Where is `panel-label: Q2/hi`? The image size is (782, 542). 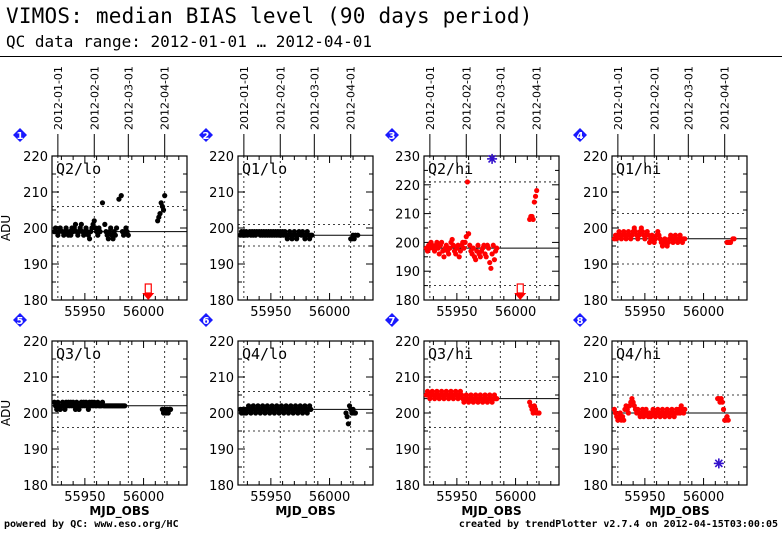 panel-label: Q2/hi is located at coordinates (450, 169).